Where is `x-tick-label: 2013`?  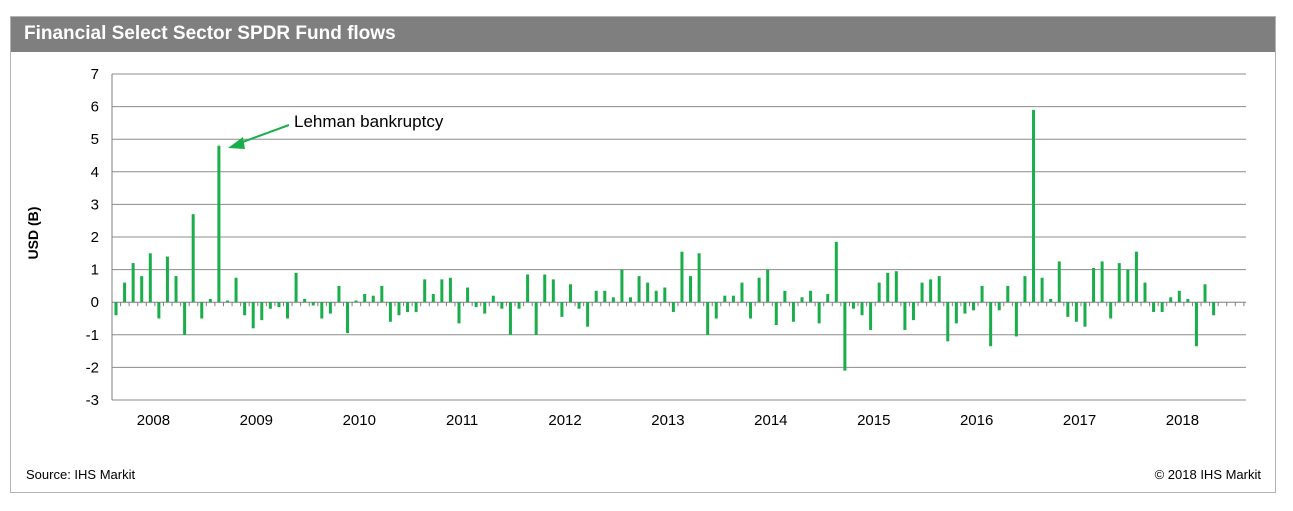
x-tick-label: 2013 is located at coordinates (667, 420).